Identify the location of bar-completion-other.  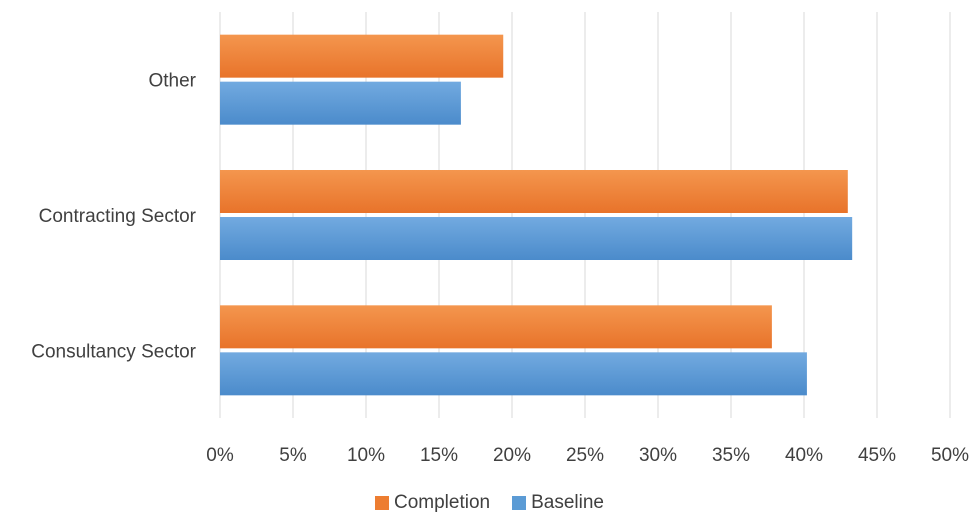
(362, 56).